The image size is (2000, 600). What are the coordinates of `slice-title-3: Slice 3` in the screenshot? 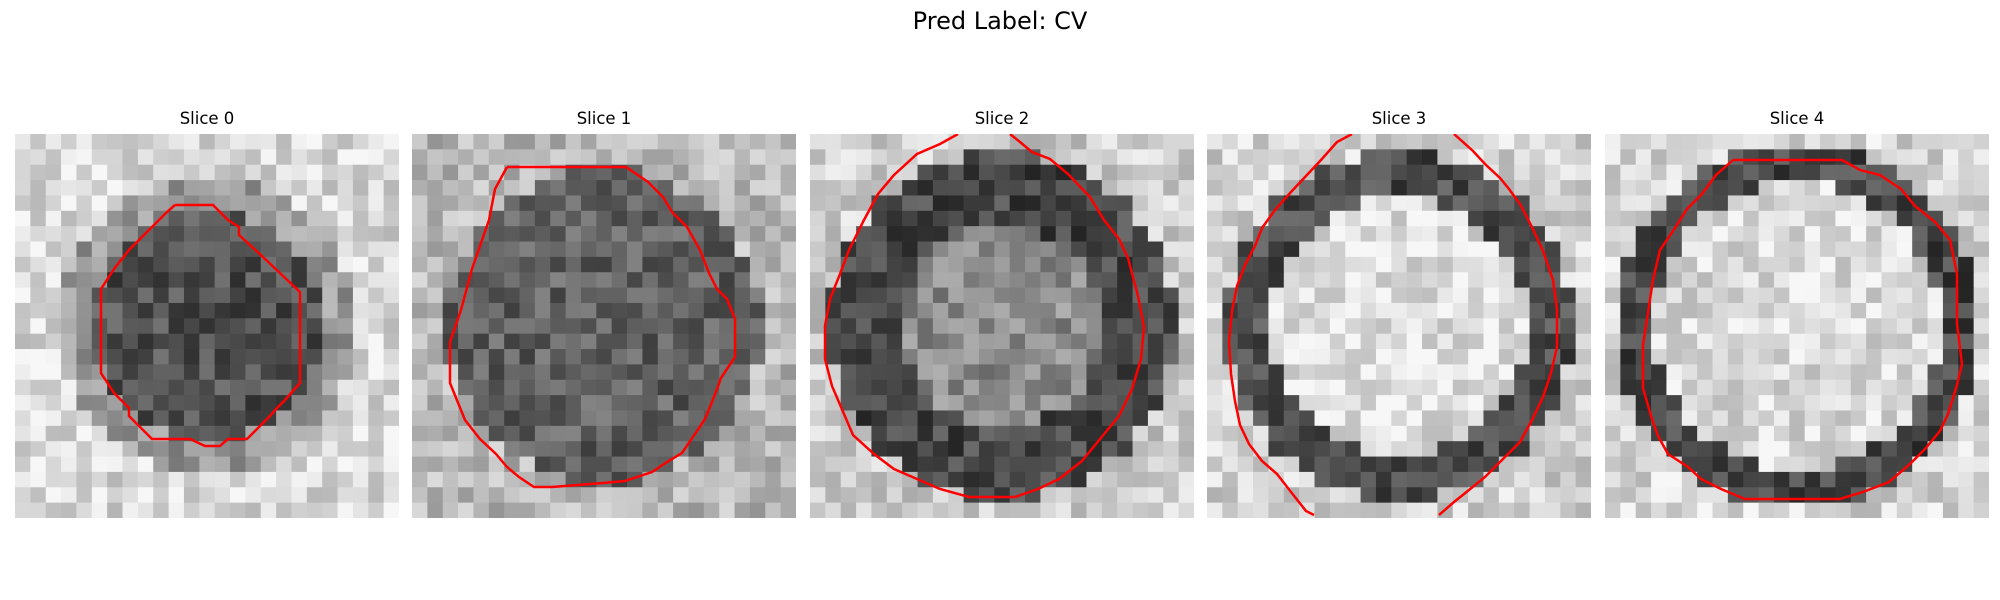 It's located at (1399, 118).